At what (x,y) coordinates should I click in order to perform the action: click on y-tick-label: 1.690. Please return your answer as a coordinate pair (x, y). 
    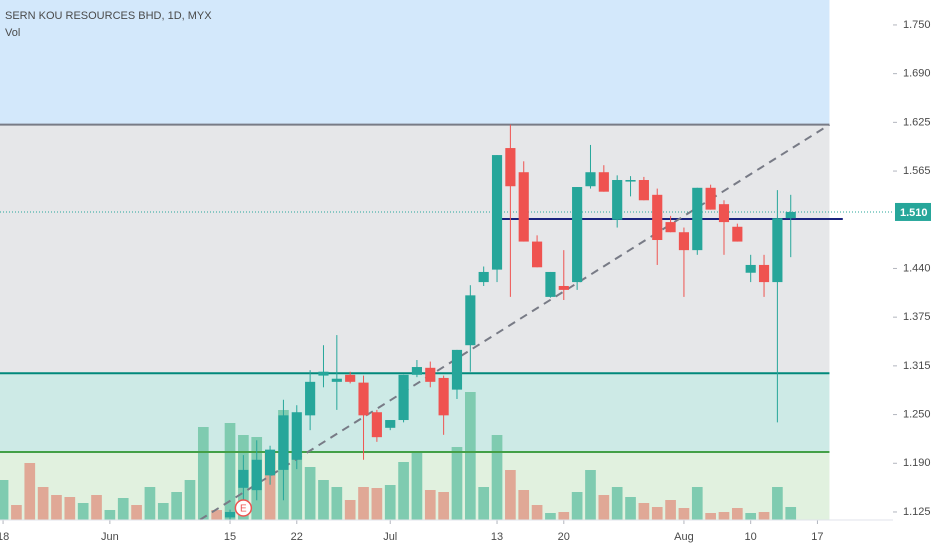
    Looking at the image, I should click on (917, 74).